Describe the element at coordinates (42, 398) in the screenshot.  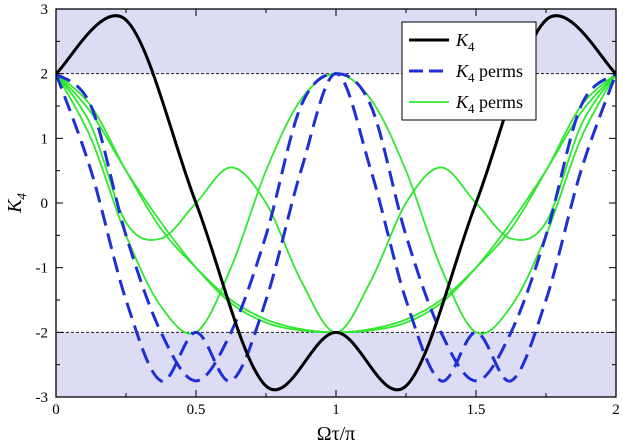
I see `y-tick-label: -3` at that location.